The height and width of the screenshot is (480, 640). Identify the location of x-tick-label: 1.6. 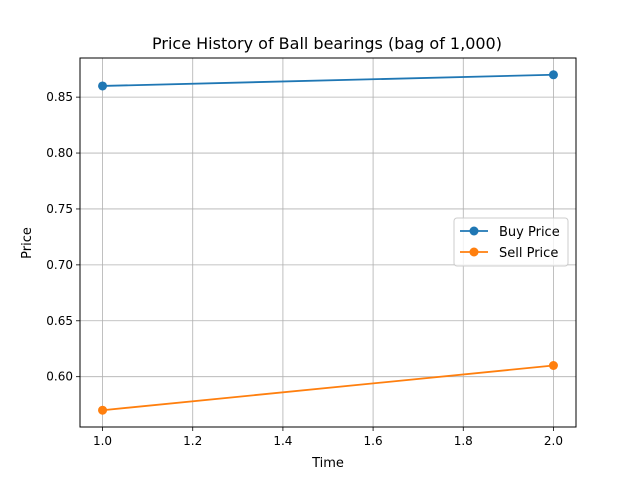
(373, 441).